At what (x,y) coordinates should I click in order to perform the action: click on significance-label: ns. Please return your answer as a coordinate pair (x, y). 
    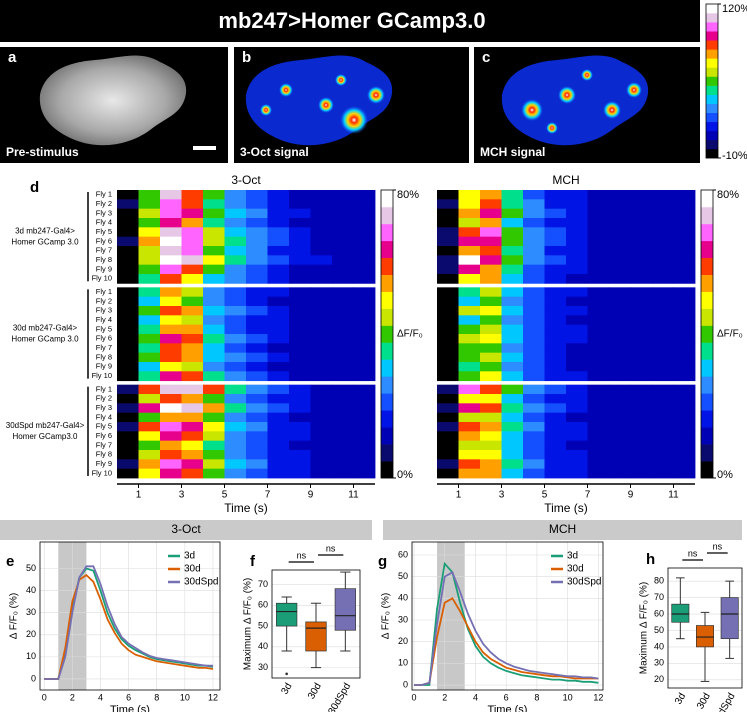
    Looking at the image, I should click on (718, 546).